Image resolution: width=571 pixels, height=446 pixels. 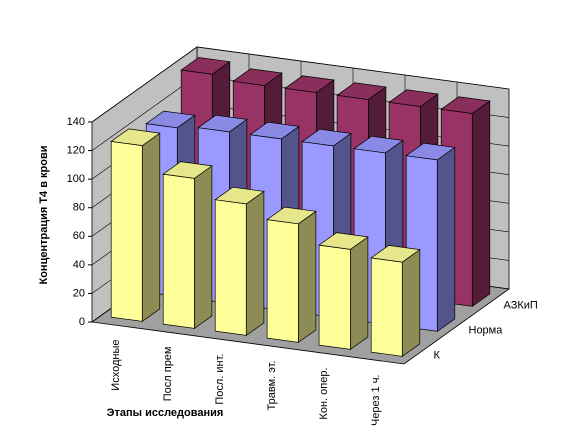 I want to click on y-tick-label: 140, so click(x=76, y=122).